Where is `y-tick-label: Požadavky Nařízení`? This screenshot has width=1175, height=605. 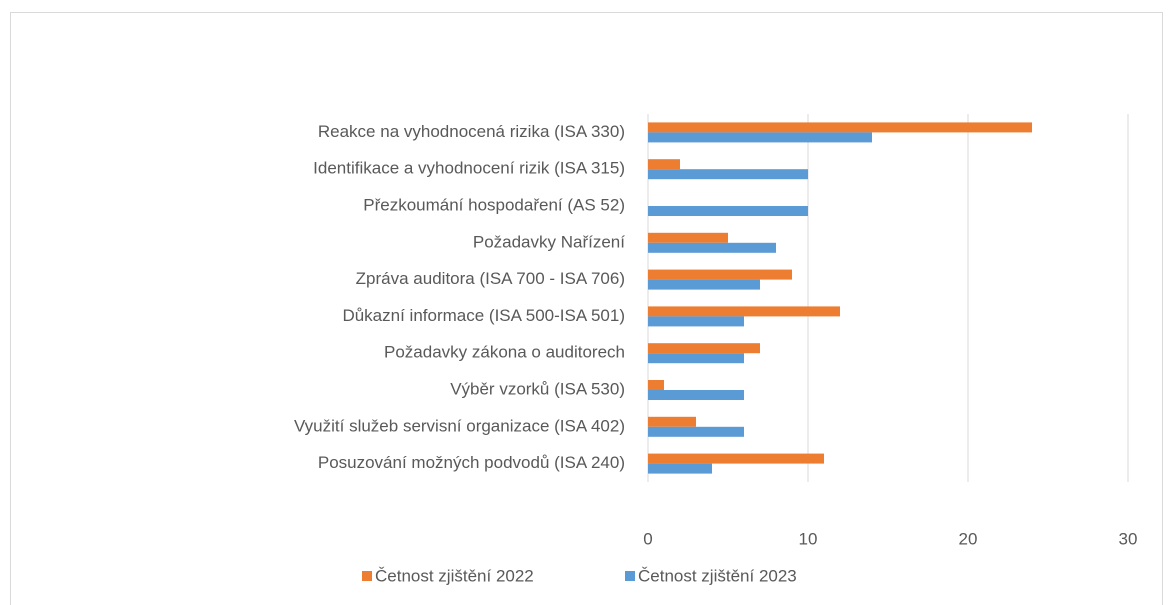
y-tick-label: Požadavky Nařízení is located at coordinates (549, 241).